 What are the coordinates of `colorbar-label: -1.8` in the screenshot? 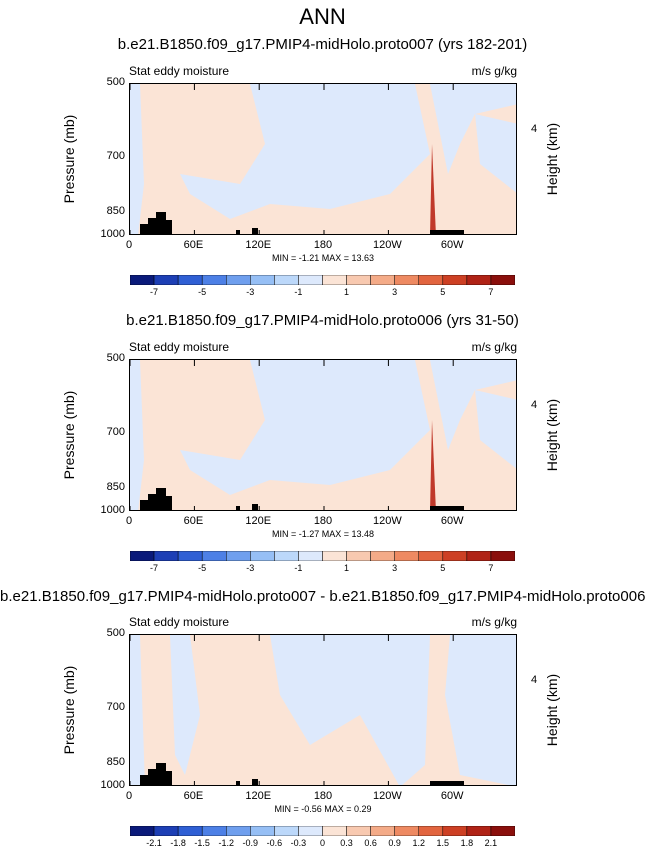 It's located at (178, 843).